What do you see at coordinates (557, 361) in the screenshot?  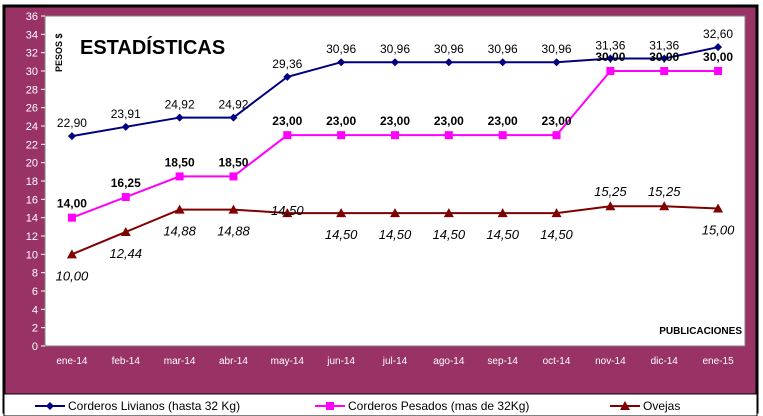 I see `x-tick-label: oct-14` at bounding box center [557, 361].